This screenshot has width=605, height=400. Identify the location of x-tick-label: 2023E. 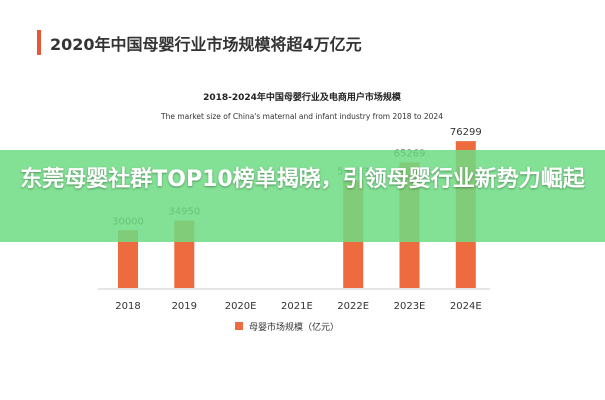
(410, 306).